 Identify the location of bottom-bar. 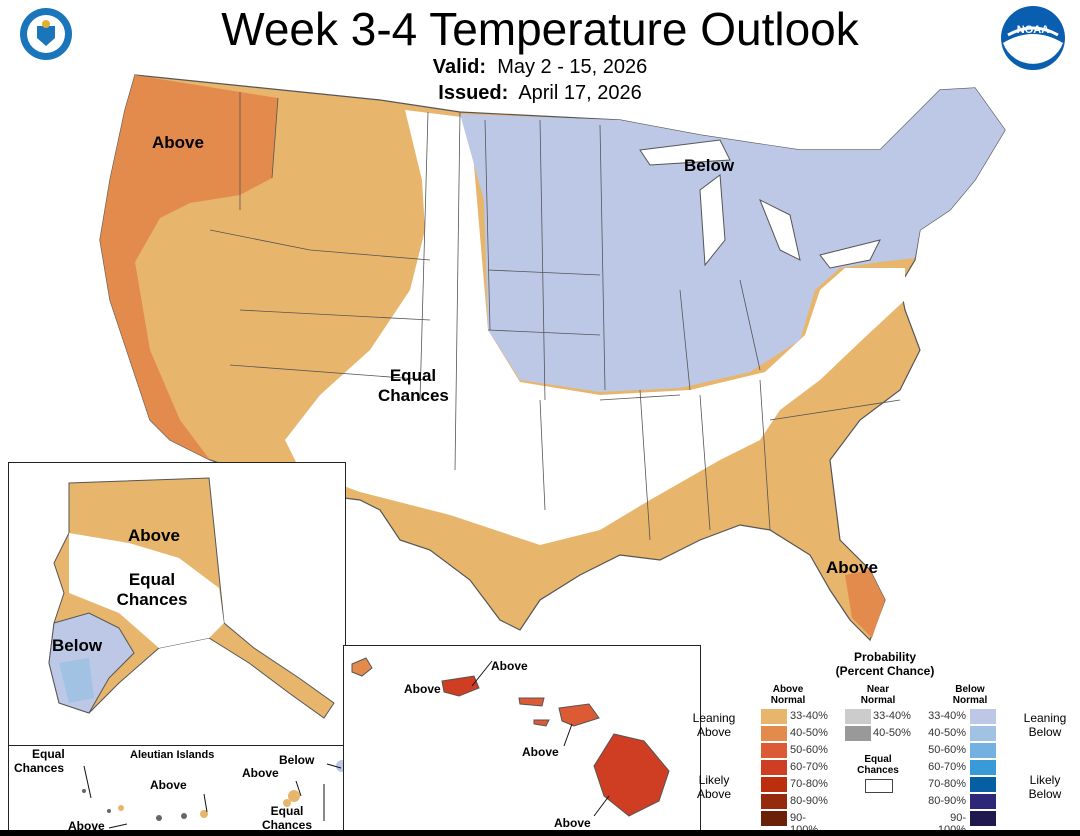
(540, 833).